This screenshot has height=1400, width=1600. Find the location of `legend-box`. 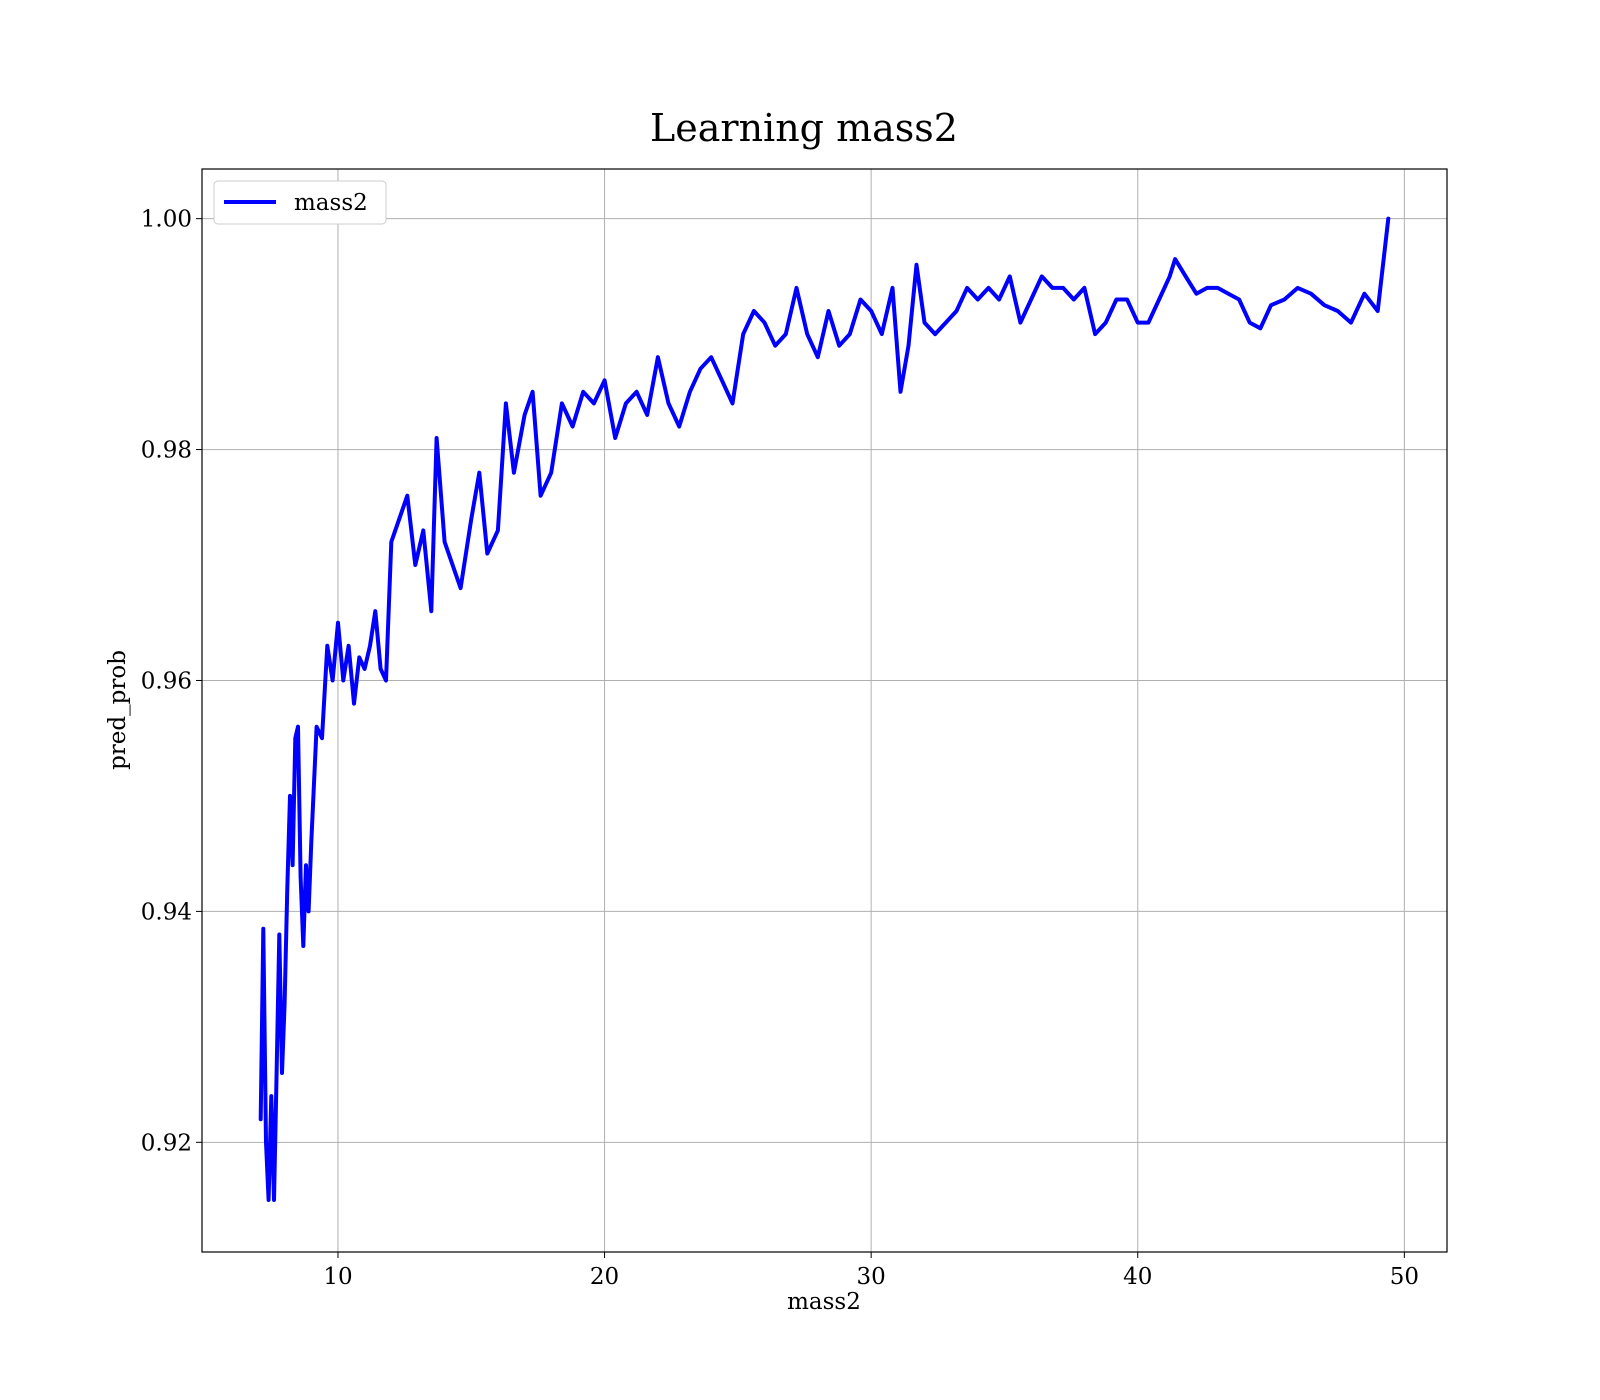

legend-box is located at coordinates (300, 202).